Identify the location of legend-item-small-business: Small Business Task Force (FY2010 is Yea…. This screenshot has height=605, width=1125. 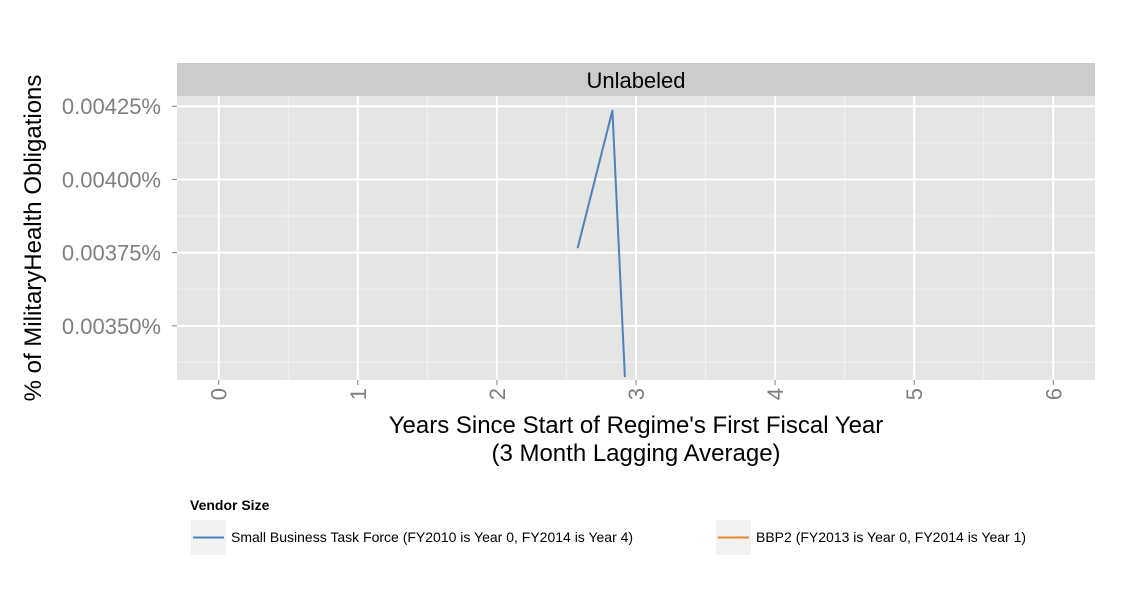
(412, 537).